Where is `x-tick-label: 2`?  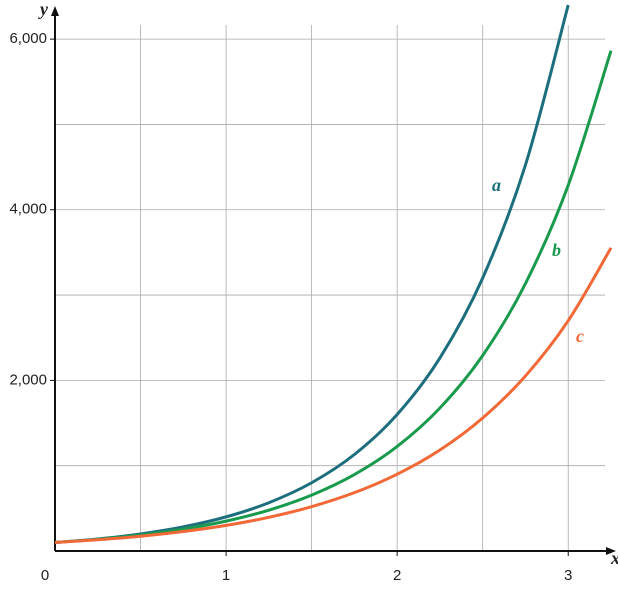 x-tick-label: 2 is located at coordinates (397, 575).